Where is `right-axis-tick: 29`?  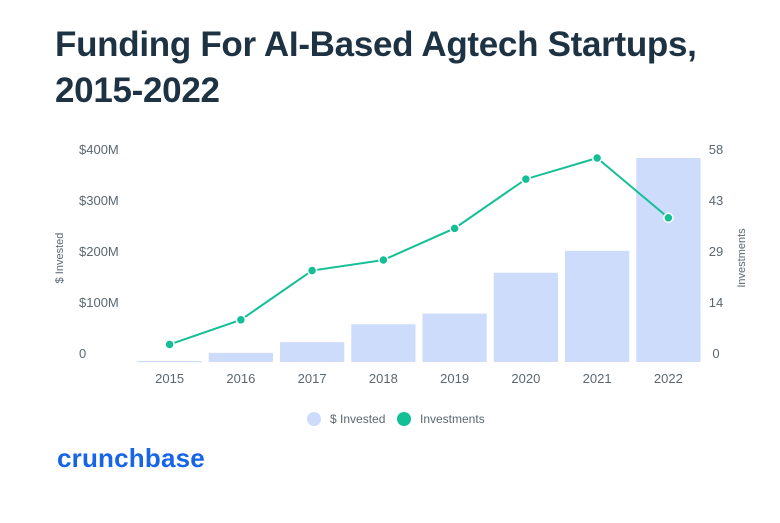
right-axis-tick: 29 is located at coordinates (716, 251).